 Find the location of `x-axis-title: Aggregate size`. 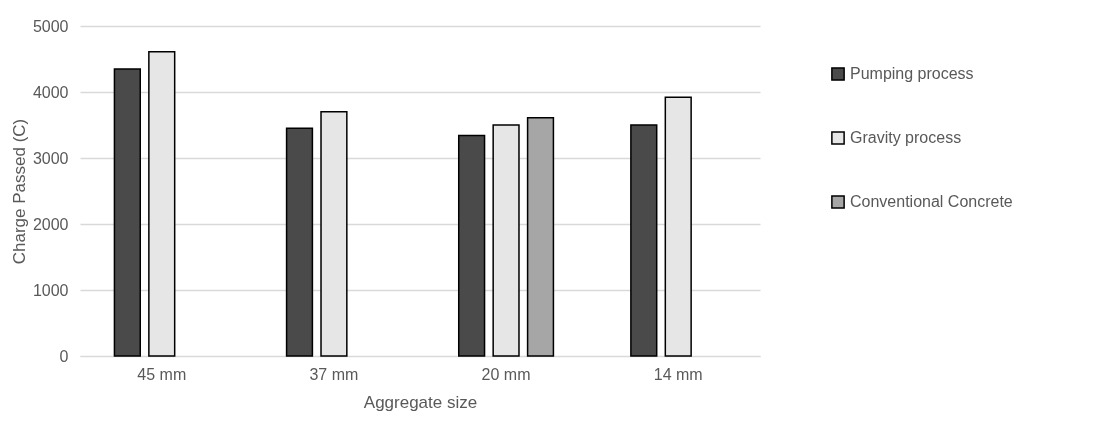

x-axis-title: Aggregate size is located at coordinates (420, 402).